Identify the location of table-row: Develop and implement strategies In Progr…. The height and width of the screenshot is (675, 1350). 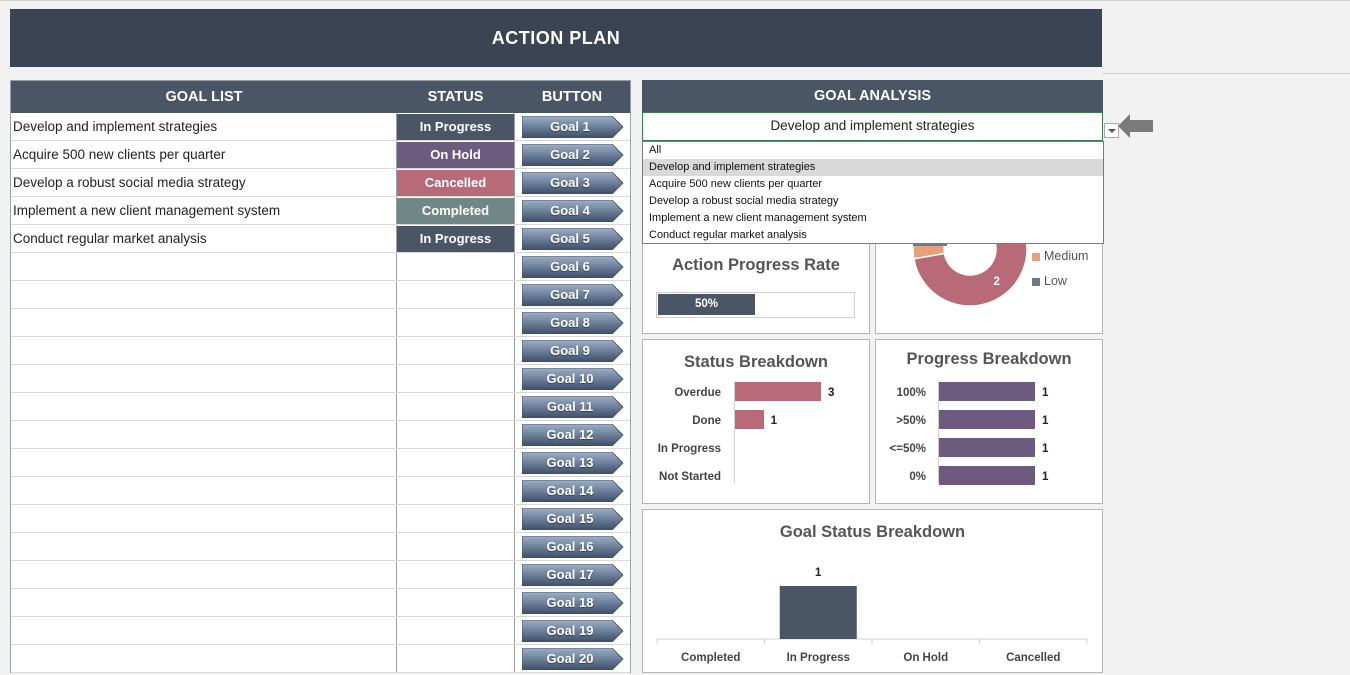
(320, 127).